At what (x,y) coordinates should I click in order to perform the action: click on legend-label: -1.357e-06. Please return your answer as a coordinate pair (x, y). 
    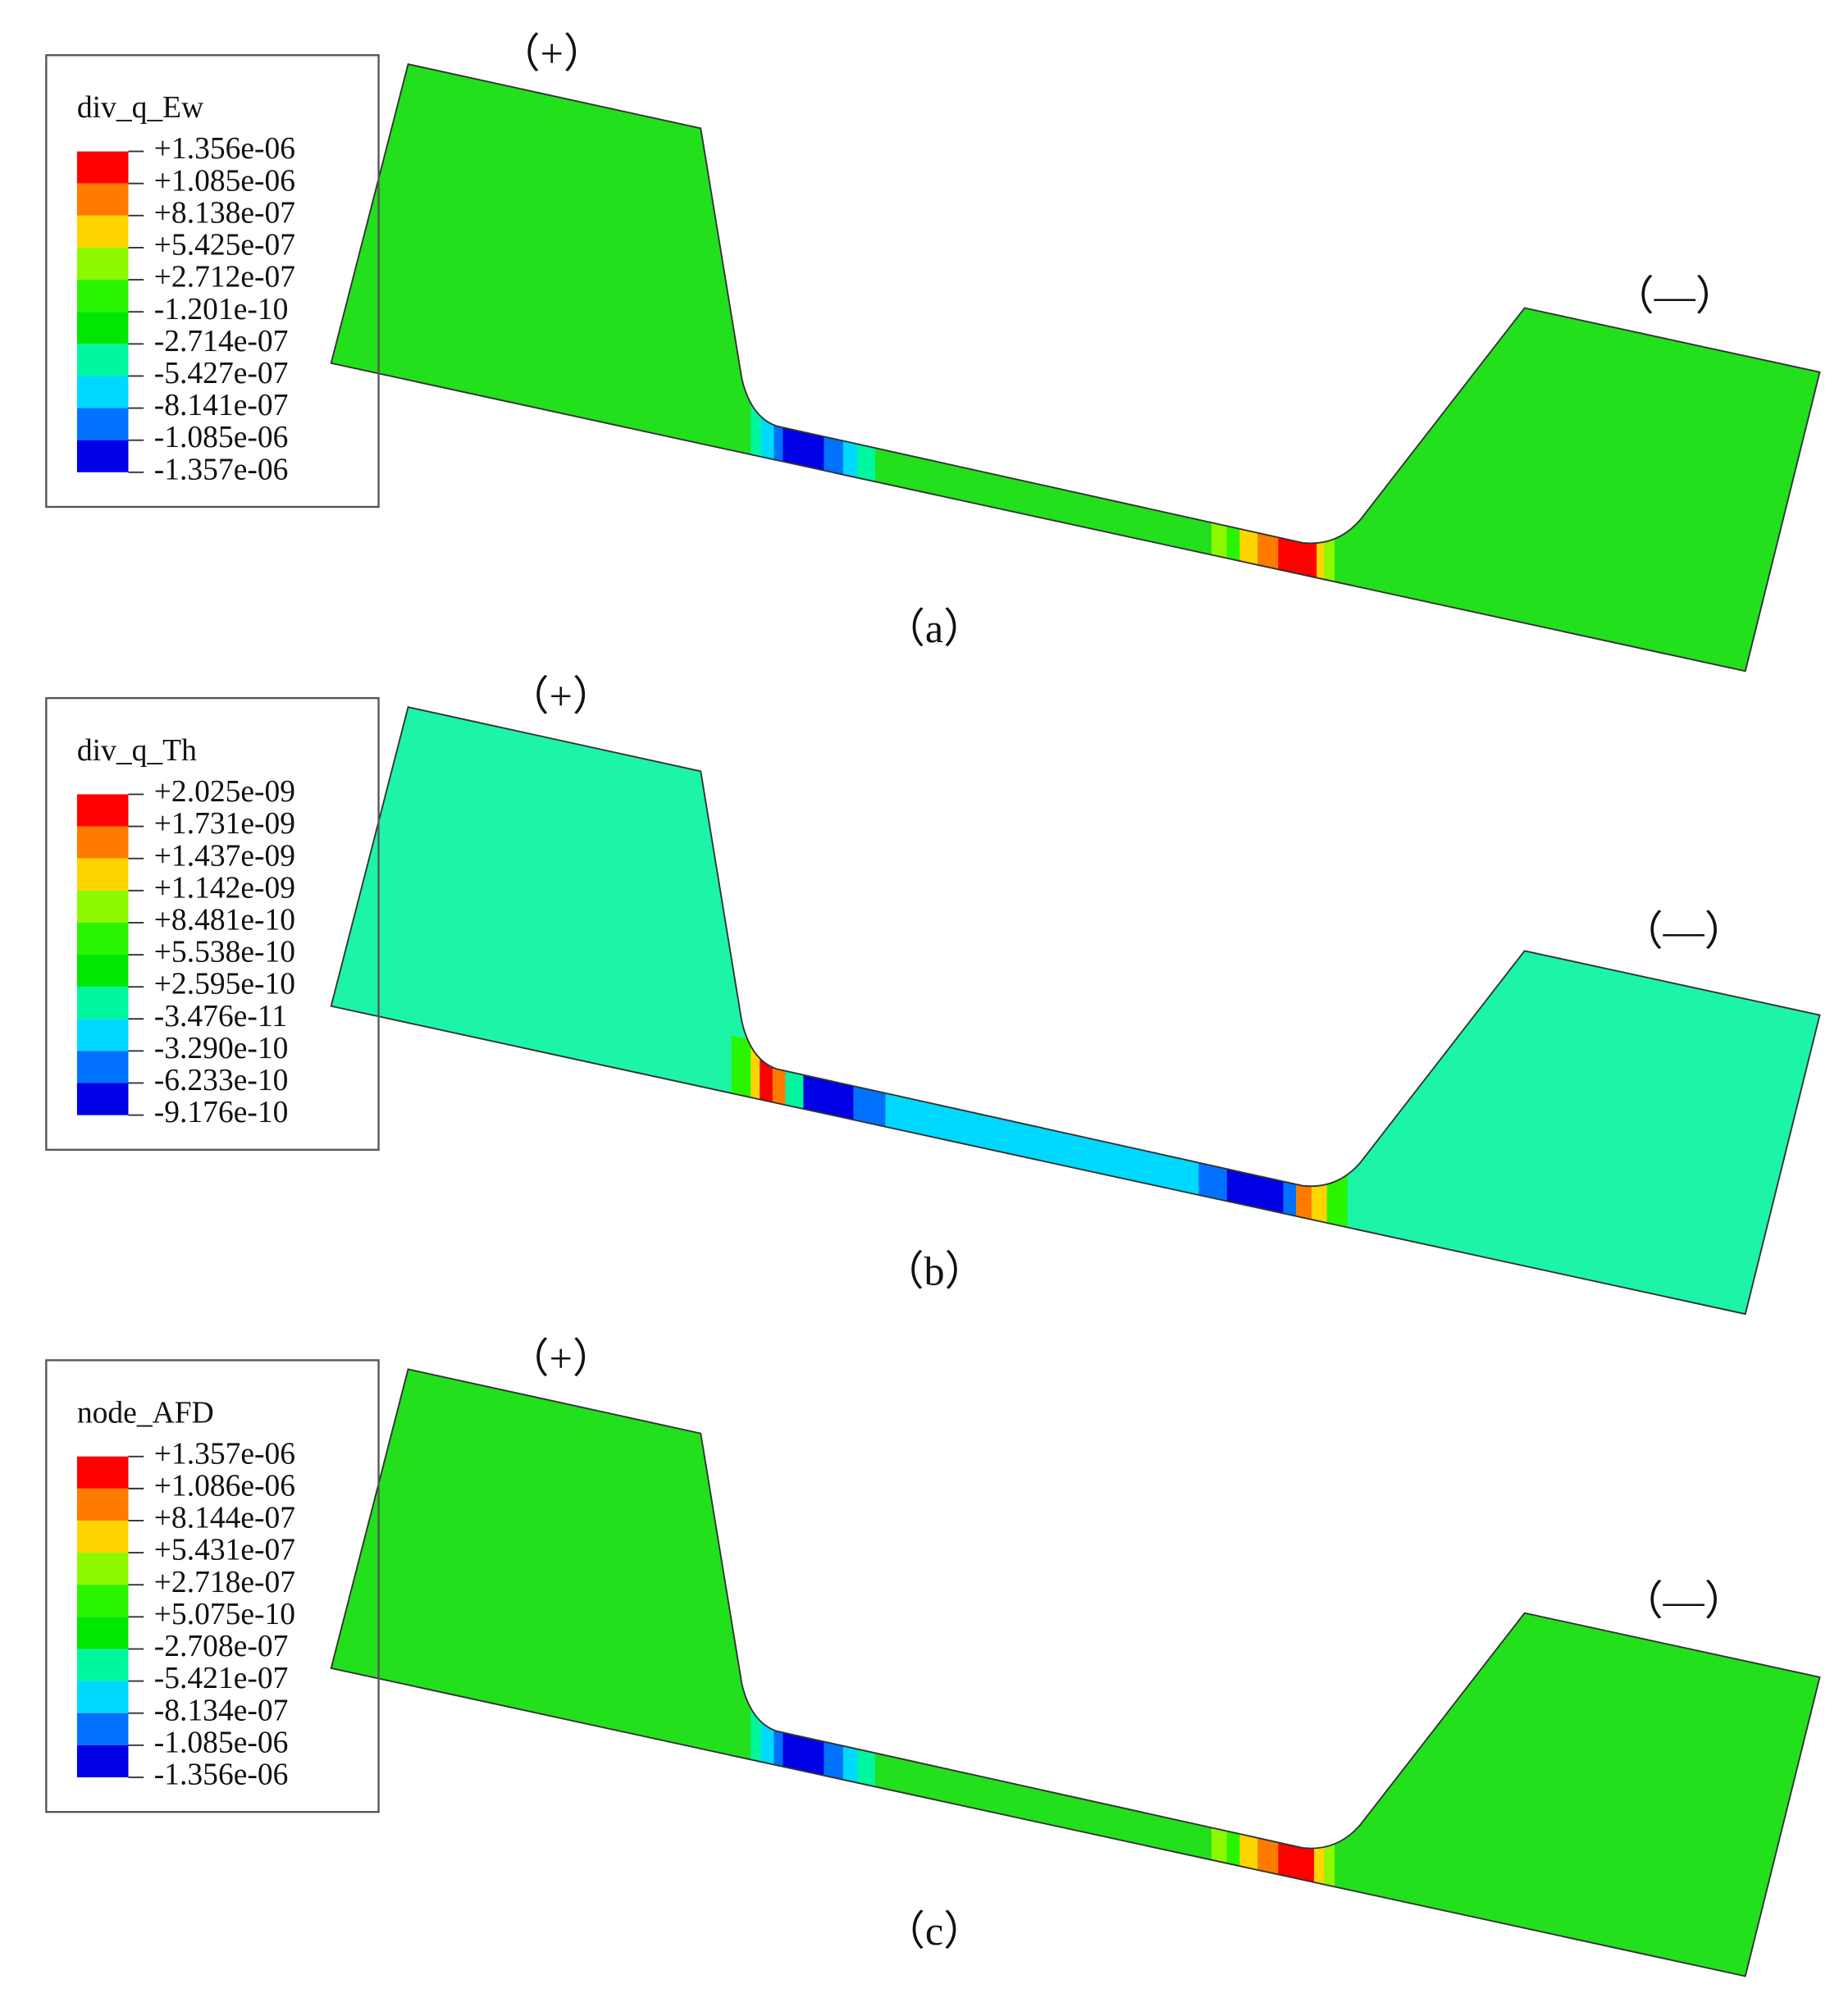
    Looking at the image, I should click on (221, 469).